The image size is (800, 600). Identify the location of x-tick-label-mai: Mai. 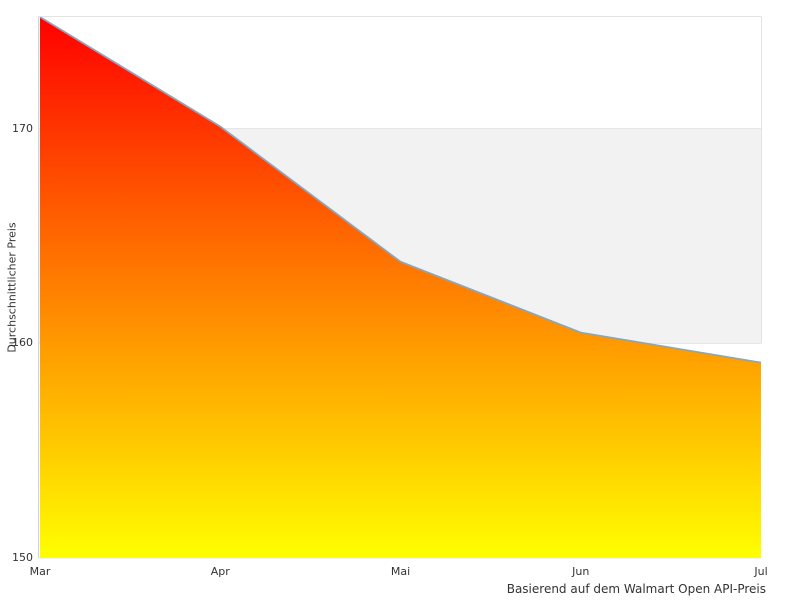
(400, 571).